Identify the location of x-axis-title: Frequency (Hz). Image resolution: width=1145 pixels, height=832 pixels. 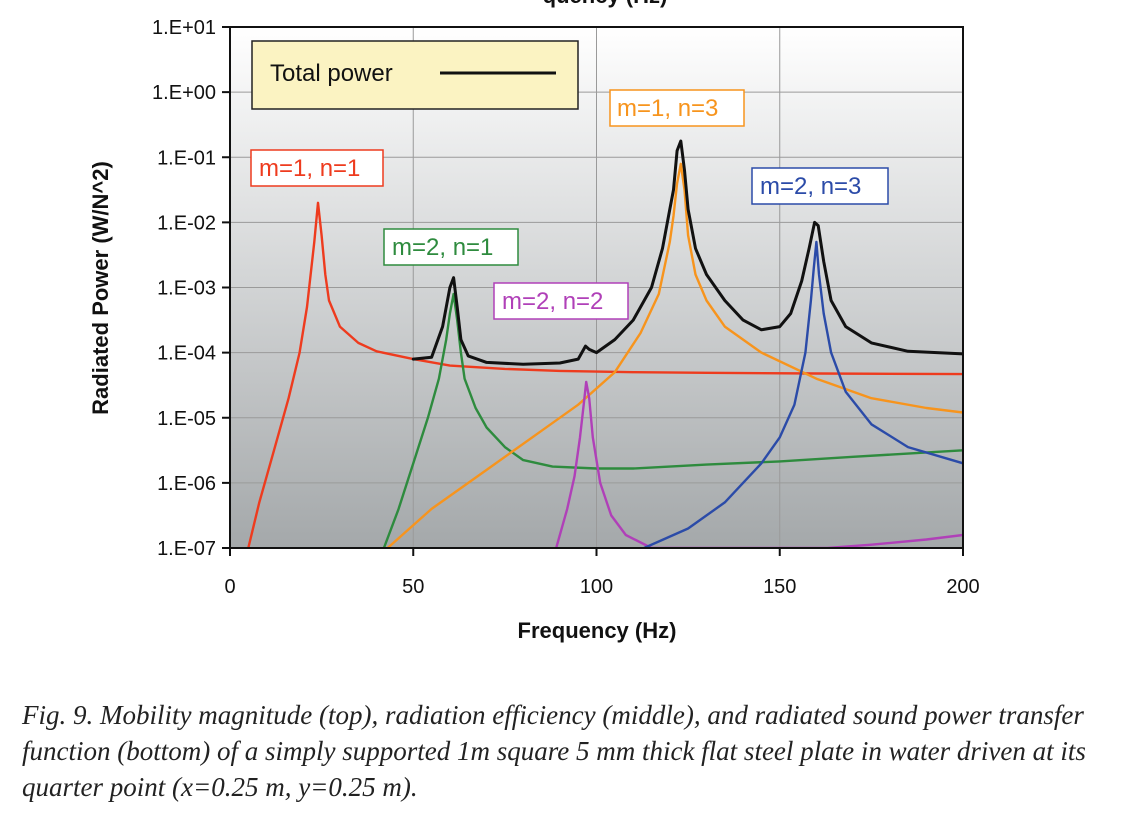
(597, 630).